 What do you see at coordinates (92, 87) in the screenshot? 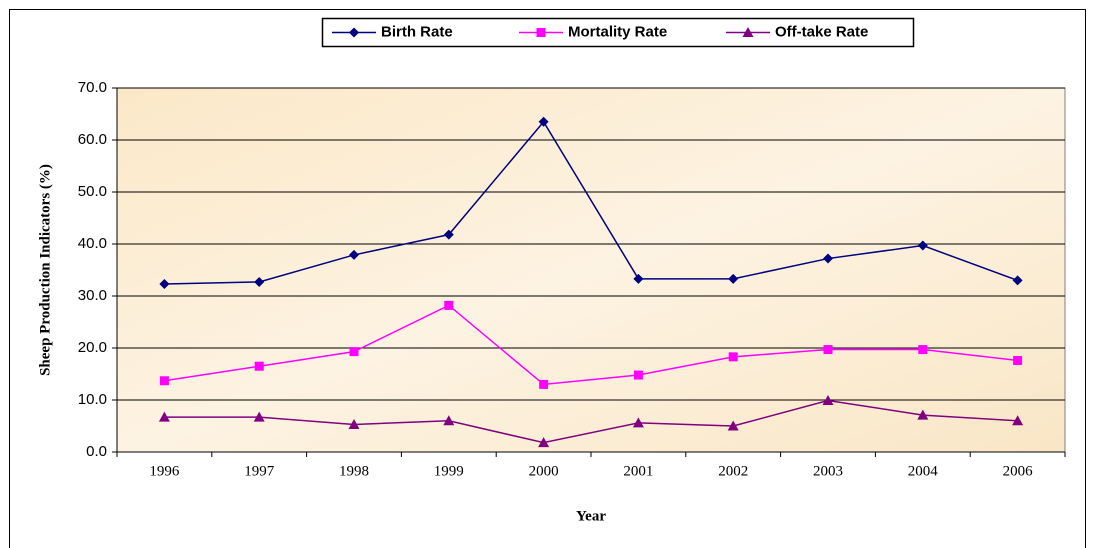
I see `y-tick-label: 70.0` at bounding box center [92, 87].